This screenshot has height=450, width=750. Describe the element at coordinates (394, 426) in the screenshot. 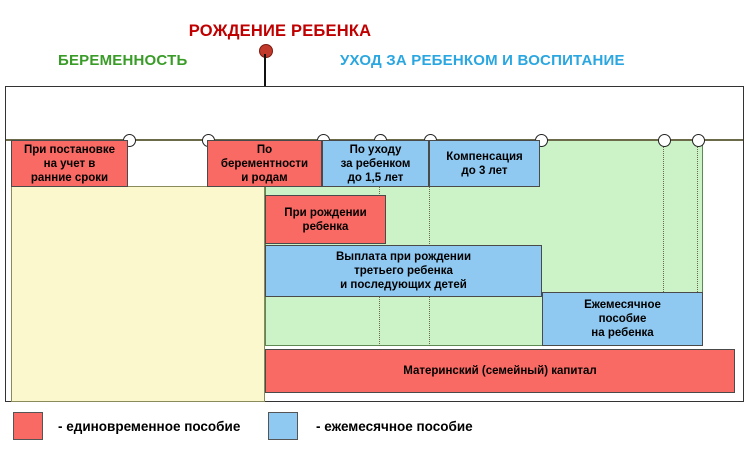

I see `legend-label-monthly: - ежемесячное пособие` at that location.